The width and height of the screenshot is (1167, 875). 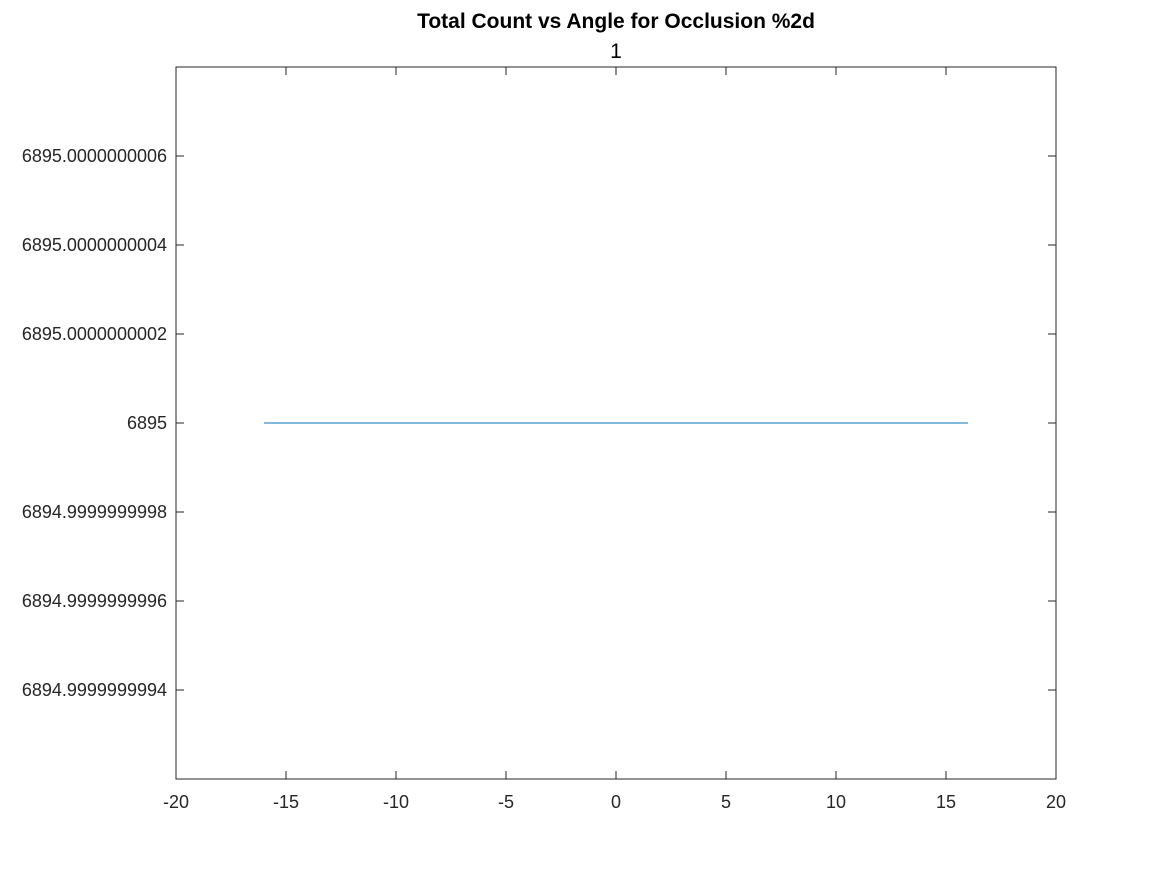 I want to click on y-tick-label: 6895.0000000006, so click(x=94, y=156).